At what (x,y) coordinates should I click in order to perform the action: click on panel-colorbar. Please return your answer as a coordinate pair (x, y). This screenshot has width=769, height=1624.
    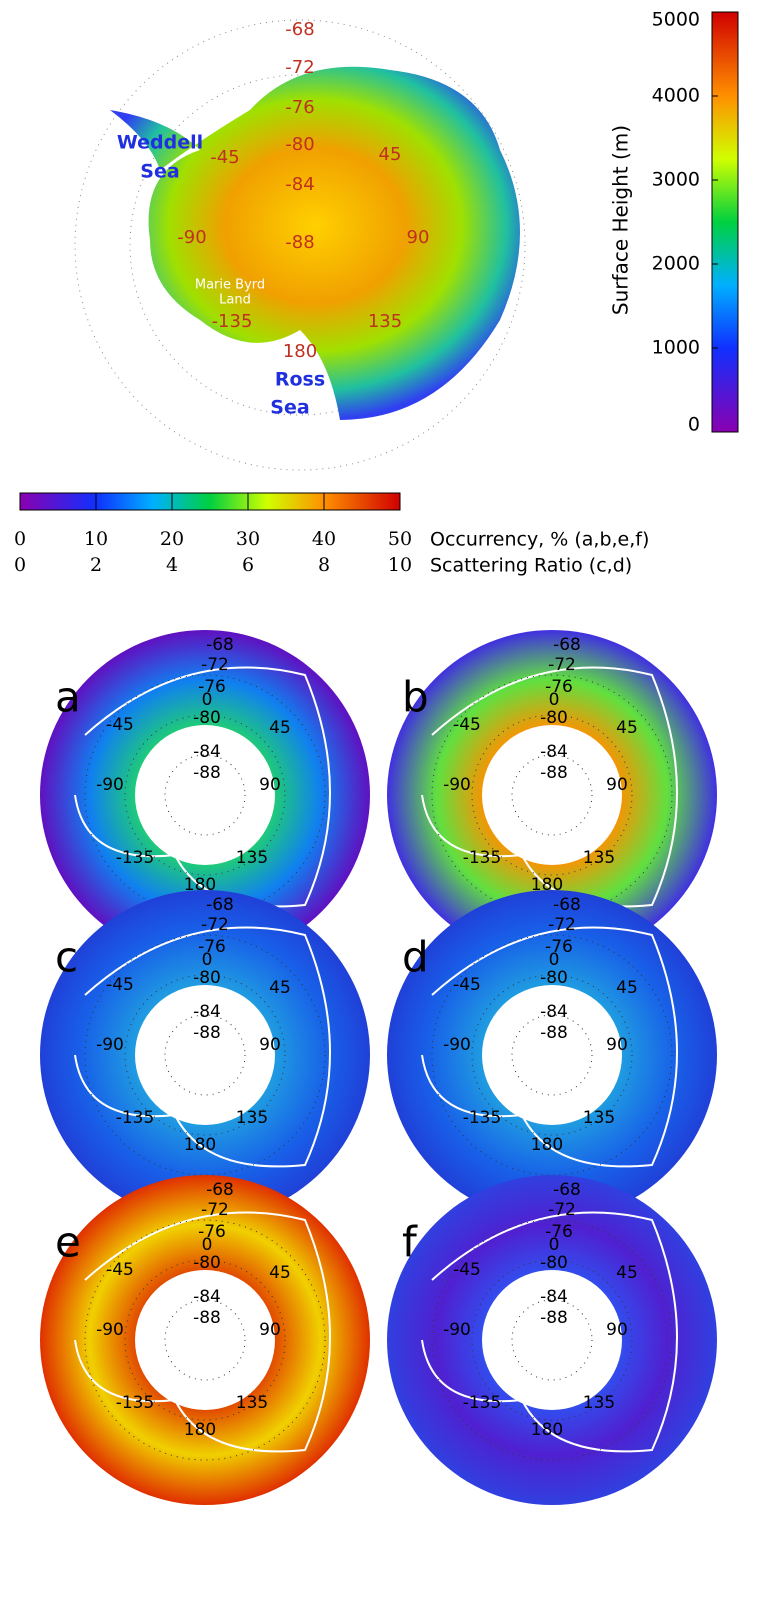
    Looking at the image, I should click on (210, 501).